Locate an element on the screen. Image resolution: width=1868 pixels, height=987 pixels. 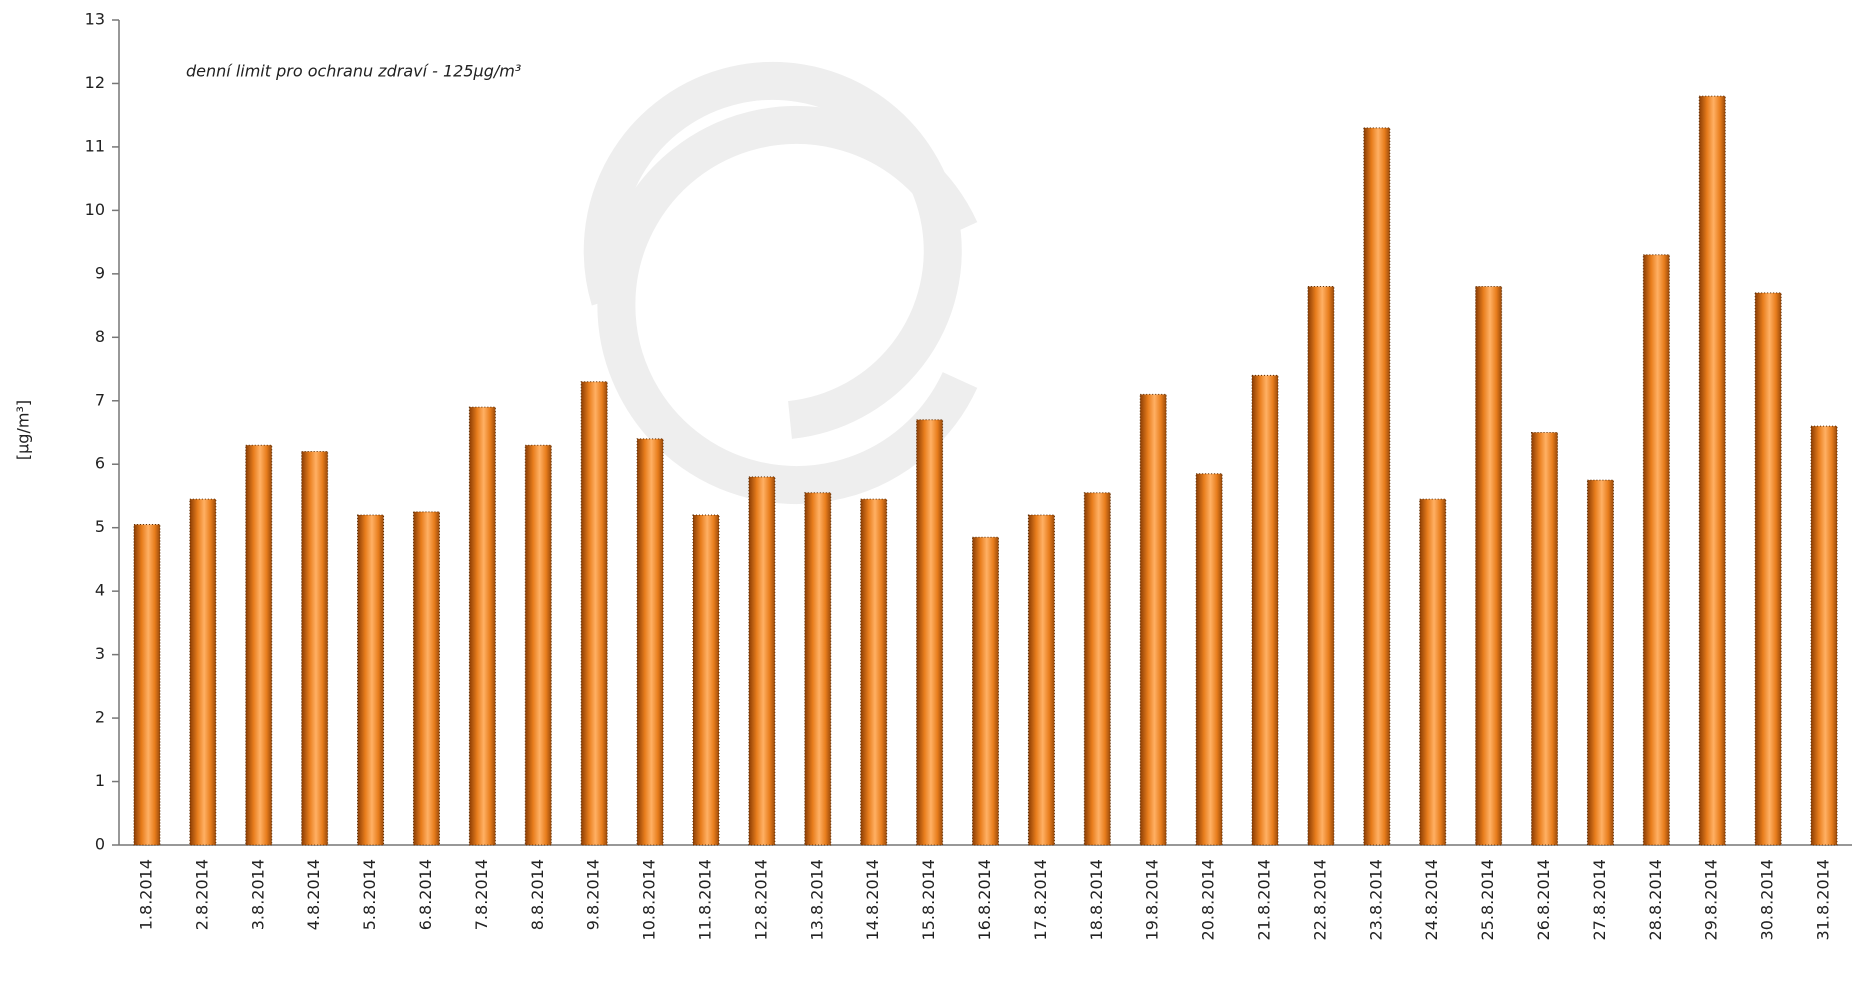
x-tick-label: 7.8.2014 is located at coordinates (481, 894).